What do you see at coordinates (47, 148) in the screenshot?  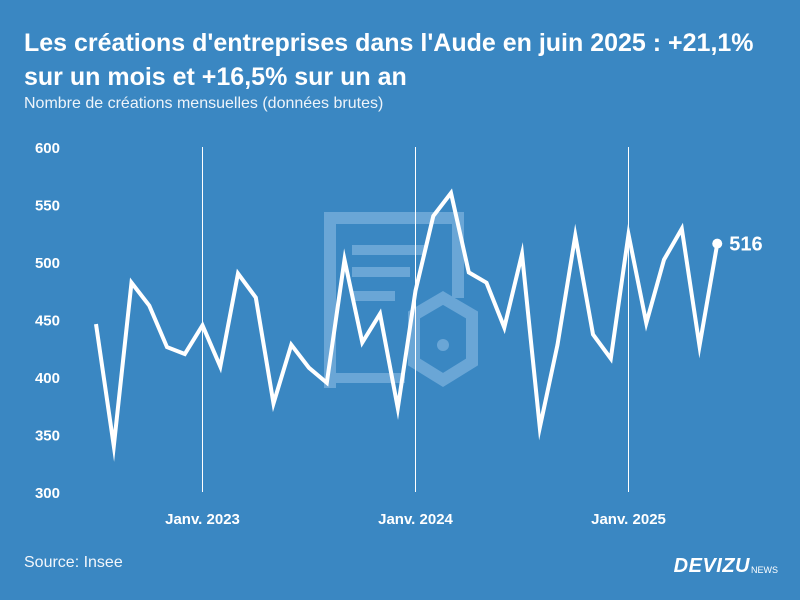 I see `y-tick-label: 600` at bounding box center [47, 148].